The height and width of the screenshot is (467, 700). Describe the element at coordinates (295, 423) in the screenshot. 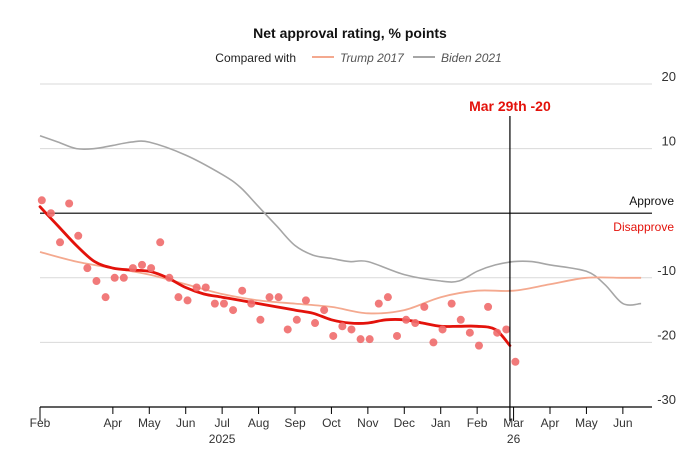

I see `x-tick-label: Sep` at that location.